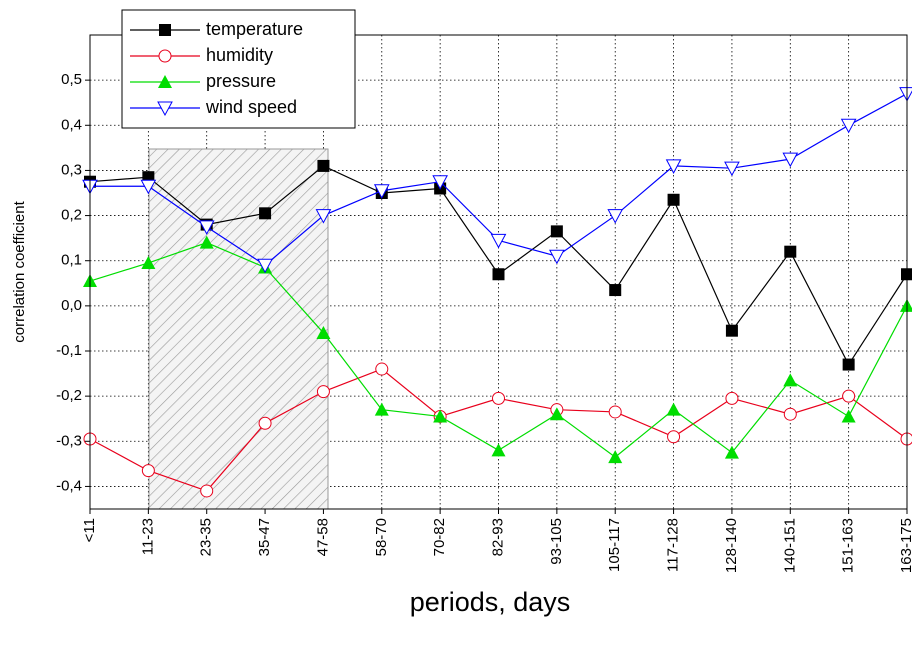  What do you see at coordinates (556, 541) in the screenshot?
I see `x-tick-label: 93-105` at bounding box center [556, 541].